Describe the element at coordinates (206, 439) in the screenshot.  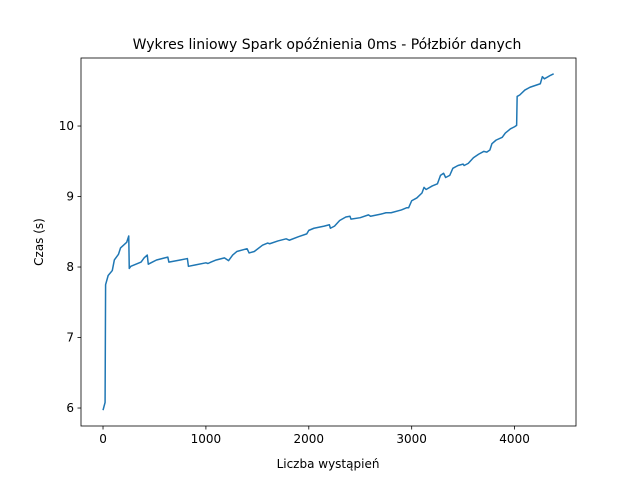
I see `x-tick-label: 1000` at that location.